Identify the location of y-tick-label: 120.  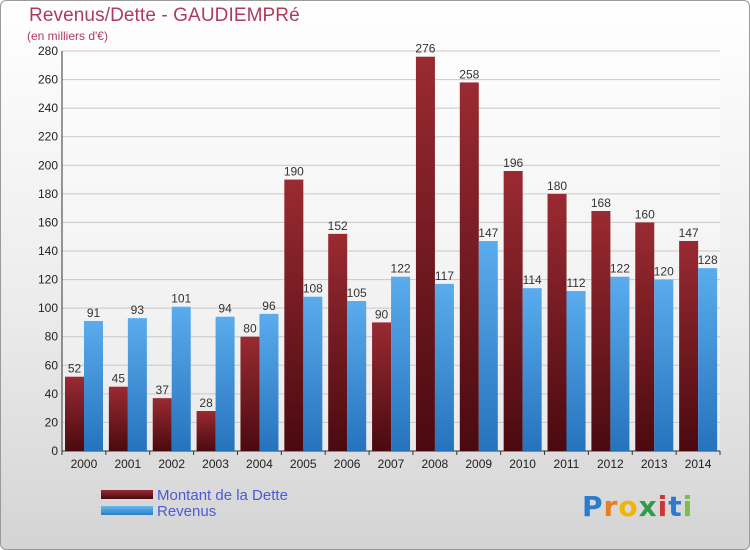
(48, 280).